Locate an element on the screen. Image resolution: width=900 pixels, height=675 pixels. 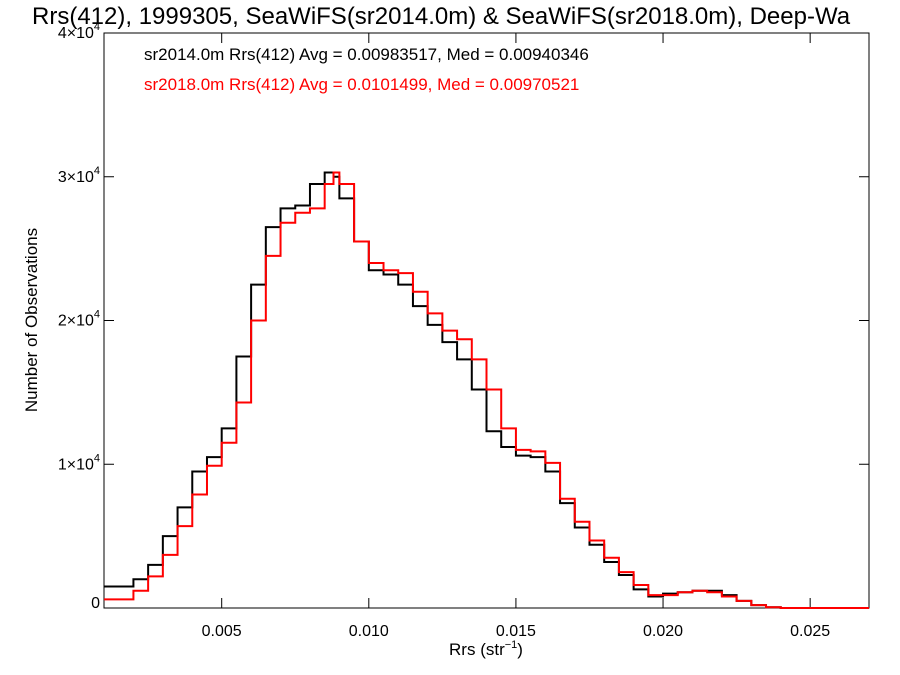
x-tick-label: 0.015 is located at coordinates (516, 631).